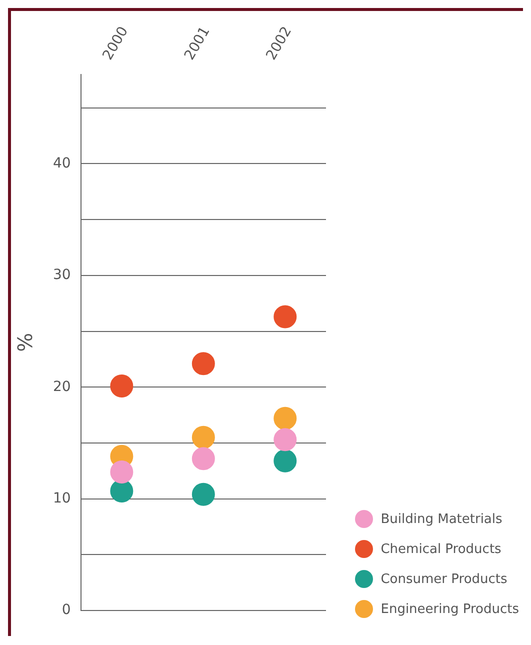 The image size is (531, 645). I want to click on legend-label: Engineering Products, so click(449, 609).